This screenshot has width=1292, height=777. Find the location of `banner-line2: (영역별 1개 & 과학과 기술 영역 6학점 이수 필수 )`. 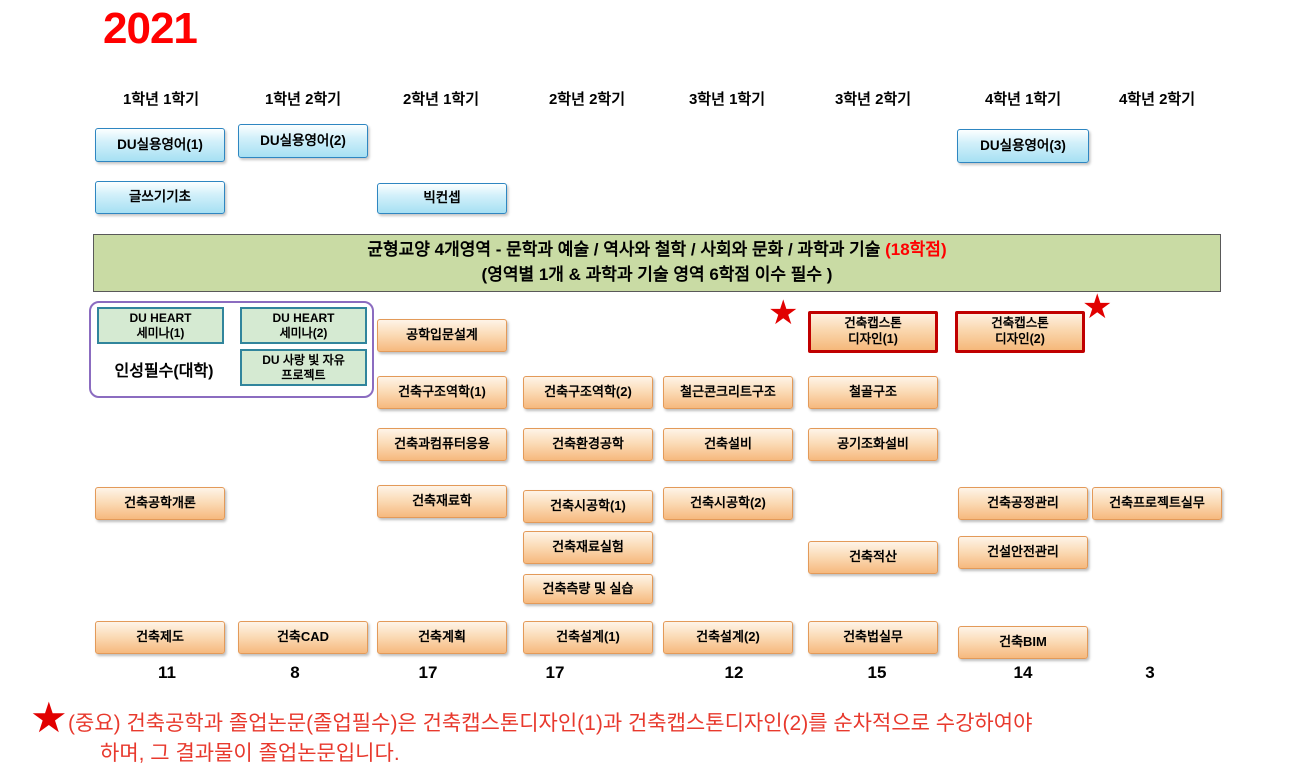

banner-line2: (영역별 1개 & 과학과 기술 영역 6학점 이수 필수 ) is located at coordinates (657, 274).